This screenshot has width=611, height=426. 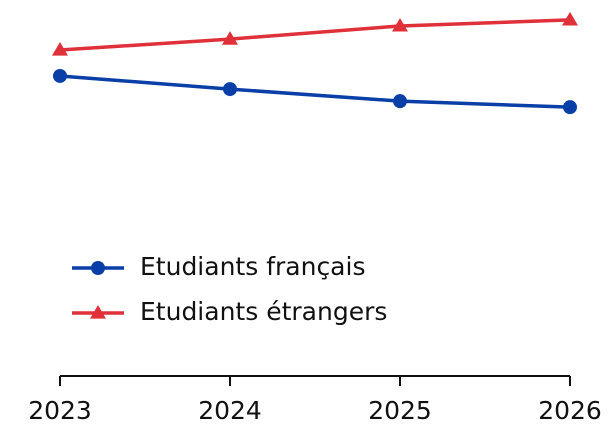 What do you see at coordinates (230, 410) in the screenshot?
I see `x-tick-label: 2024` at bounding box center [230, 410].